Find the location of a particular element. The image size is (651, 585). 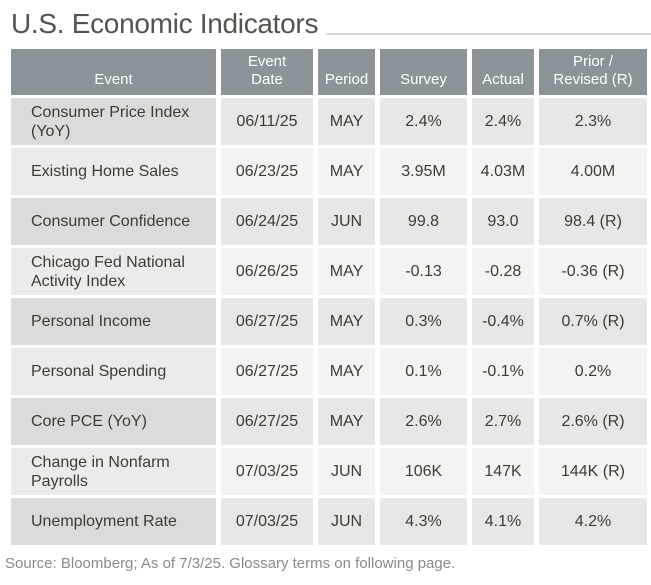

cell-prior: 2.3% is located at coordinates (593, 121).